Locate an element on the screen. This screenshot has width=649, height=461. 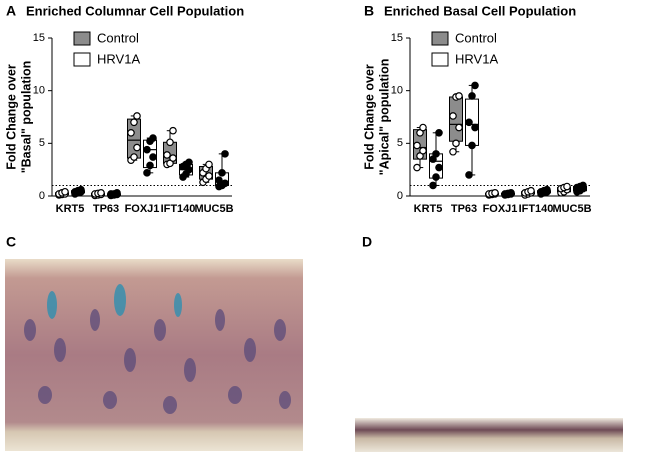
image-d is located at coordinates (489, 435).